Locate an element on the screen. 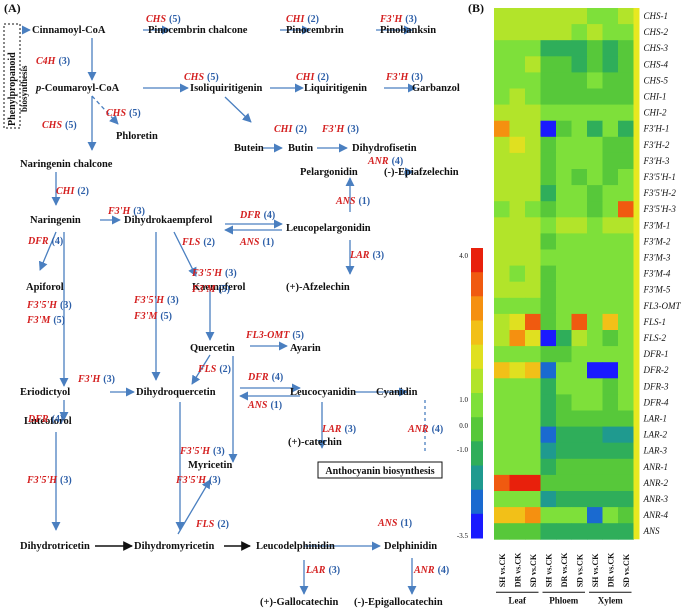 This screenshot has width=700, height=612. compound-label: (+)-catechin is located at coordinates (315, 442).